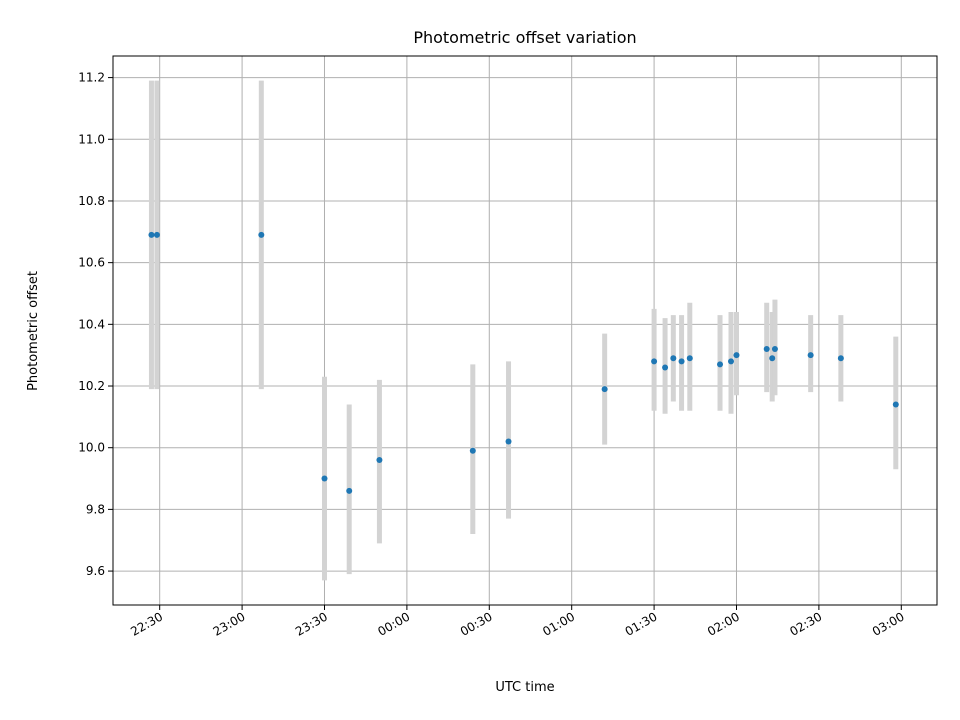 This screenshot has height=720, width=960. What do you see at coordinates (91, 139) in the screenshot?
I see `y-tick-label: 11.0` at bounding box center [91, 139].